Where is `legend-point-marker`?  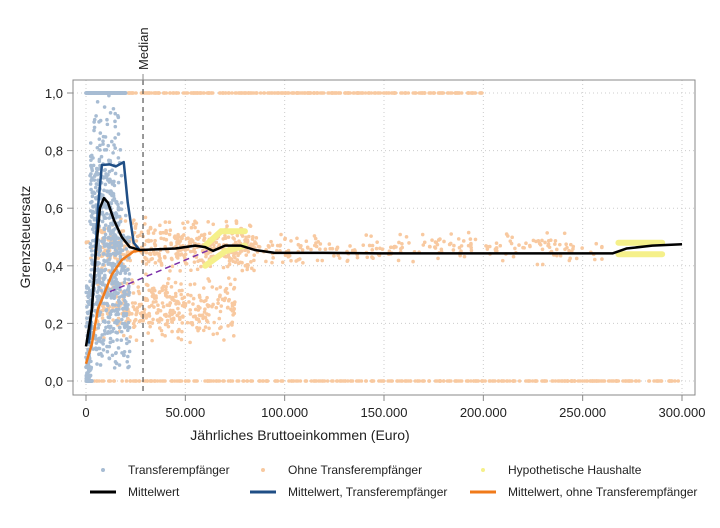 legend-point-marker is located at coordinates (103, 470).